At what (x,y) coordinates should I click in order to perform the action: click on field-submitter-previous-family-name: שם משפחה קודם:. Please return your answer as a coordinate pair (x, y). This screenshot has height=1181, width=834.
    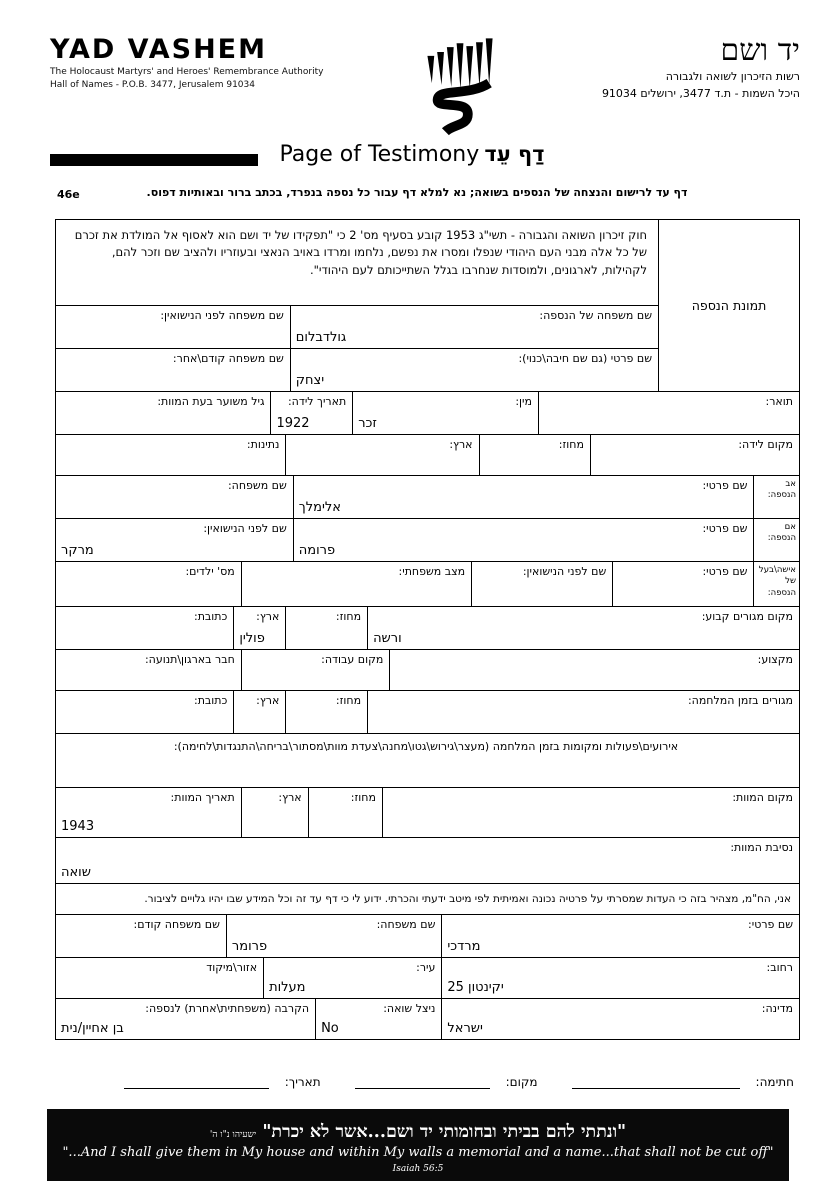
    Looking at the image, I should click on (141, 936).